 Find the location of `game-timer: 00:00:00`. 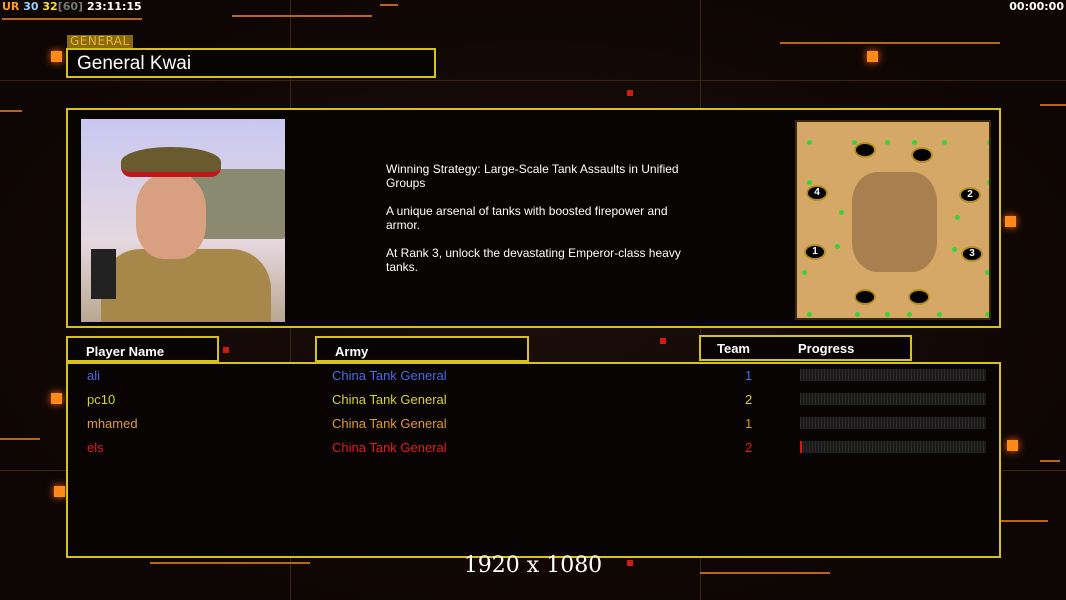

game-timer: 00:00:00 is located at coordinates (1036, 6).